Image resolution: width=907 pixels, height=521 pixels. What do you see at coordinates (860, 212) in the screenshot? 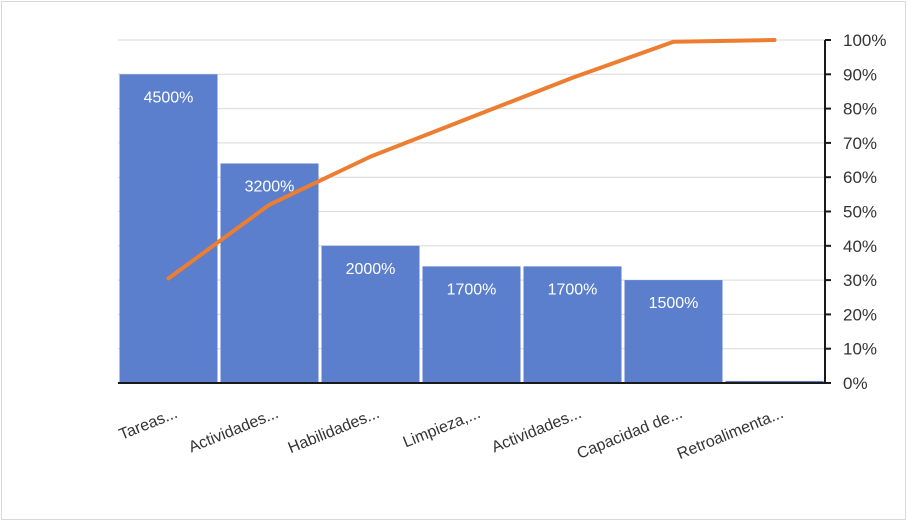
I see `y-tick-label: 50%` at bounding box center [860, 212].